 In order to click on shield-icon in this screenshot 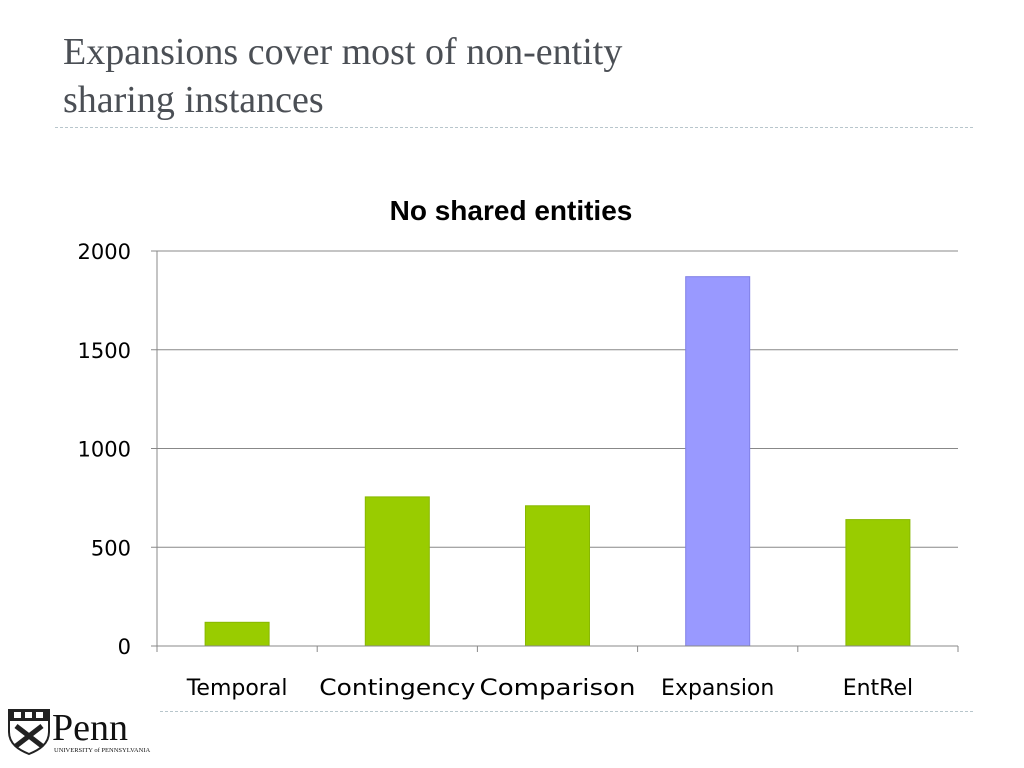, I will do `click(29, 732)`.